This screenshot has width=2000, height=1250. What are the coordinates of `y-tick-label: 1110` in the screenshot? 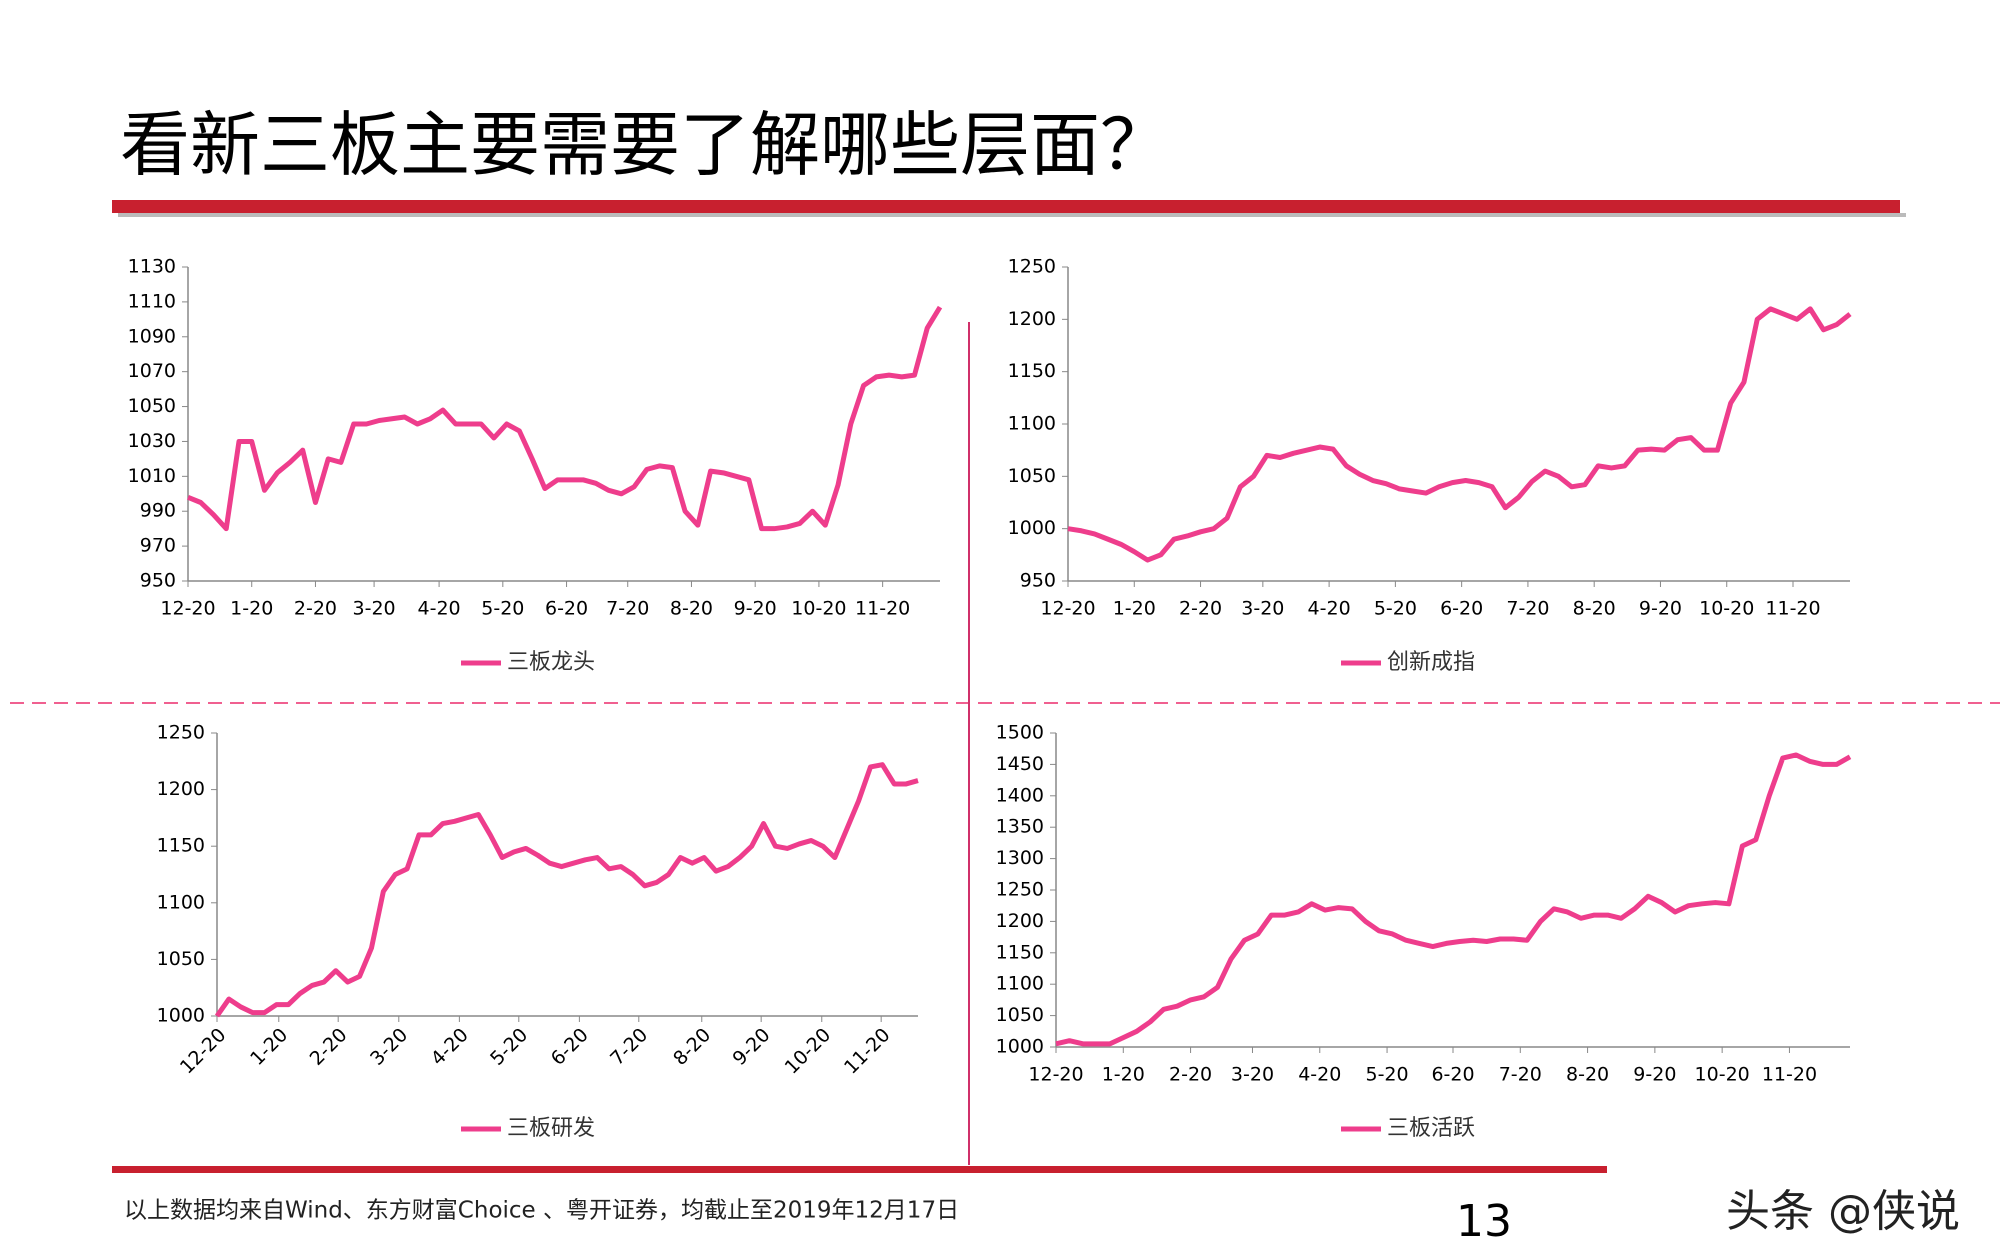 It's located at (152, 301).